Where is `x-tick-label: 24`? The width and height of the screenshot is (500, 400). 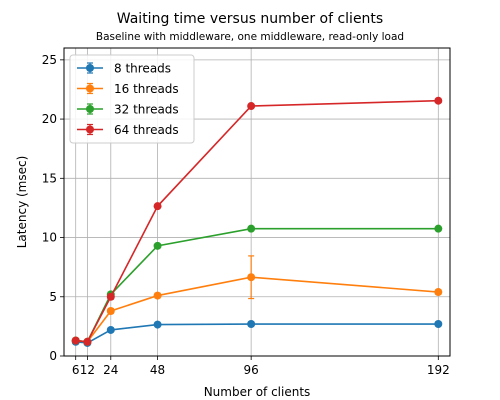
x-tick-label: 24 is located at coordinates (110, 370).